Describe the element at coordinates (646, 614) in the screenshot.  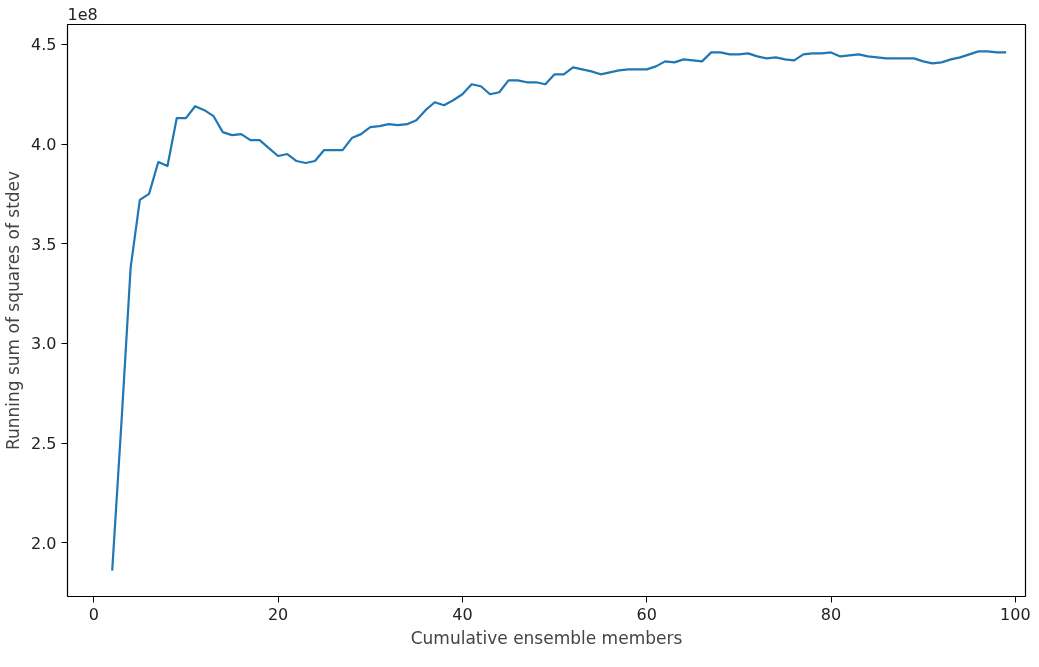
I see `x-tick-label: 60` at that location.